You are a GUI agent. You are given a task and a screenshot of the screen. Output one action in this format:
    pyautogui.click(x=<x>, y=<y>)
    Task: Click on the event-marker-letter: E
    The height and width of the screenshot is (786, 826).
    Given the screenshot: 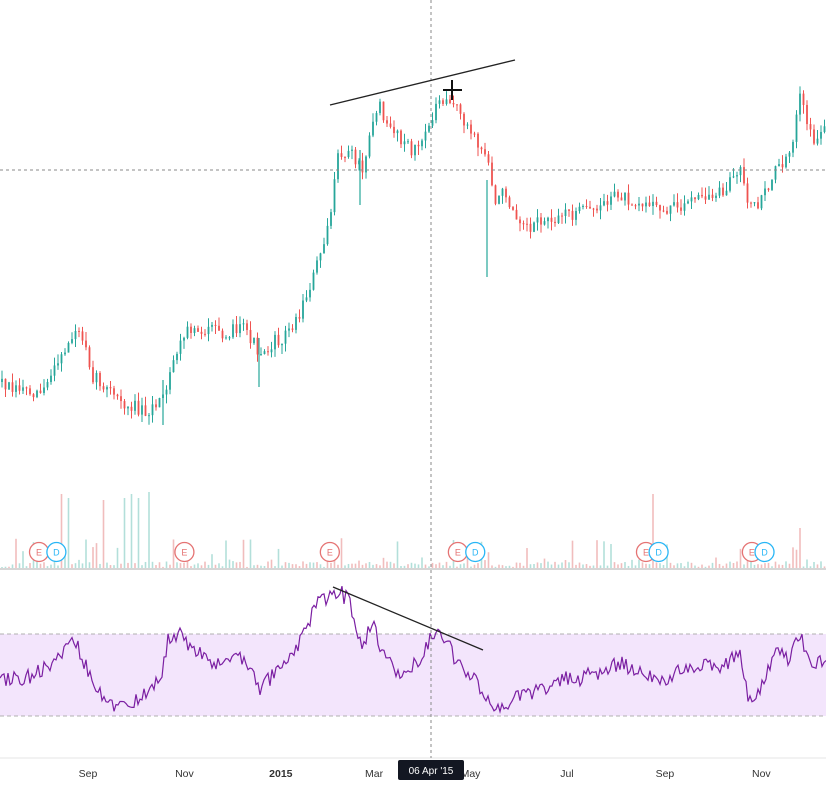 What is the action you would take?
    pyautogui.click(x=752, y=553)
    